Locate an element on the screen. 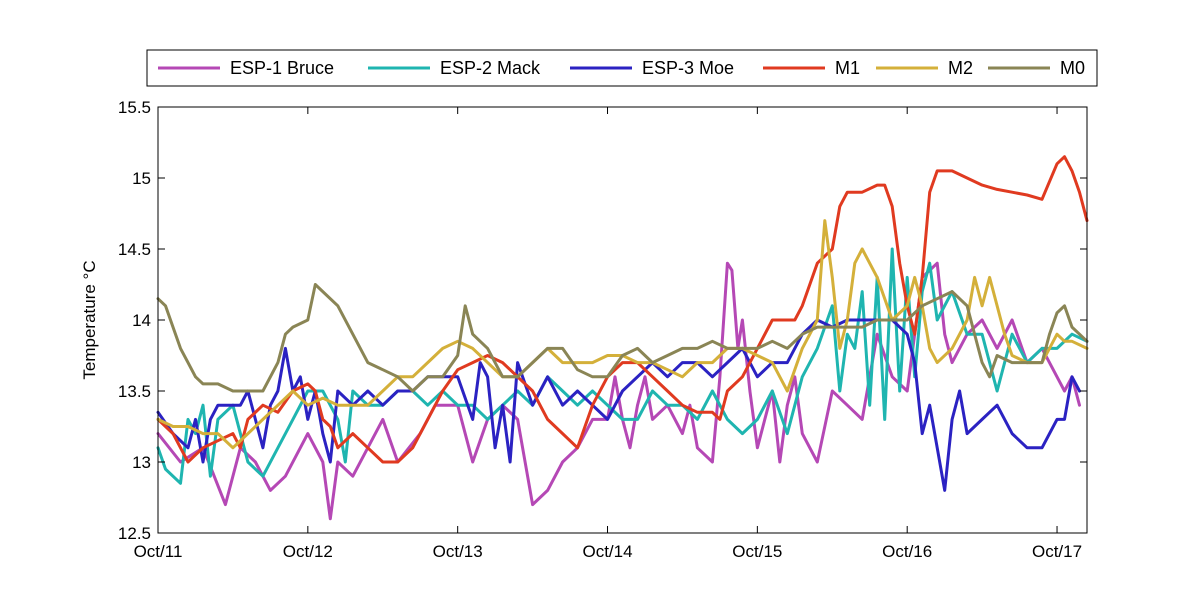  x-tick-label: Oct/17 is located at coordinates (1057, 551).